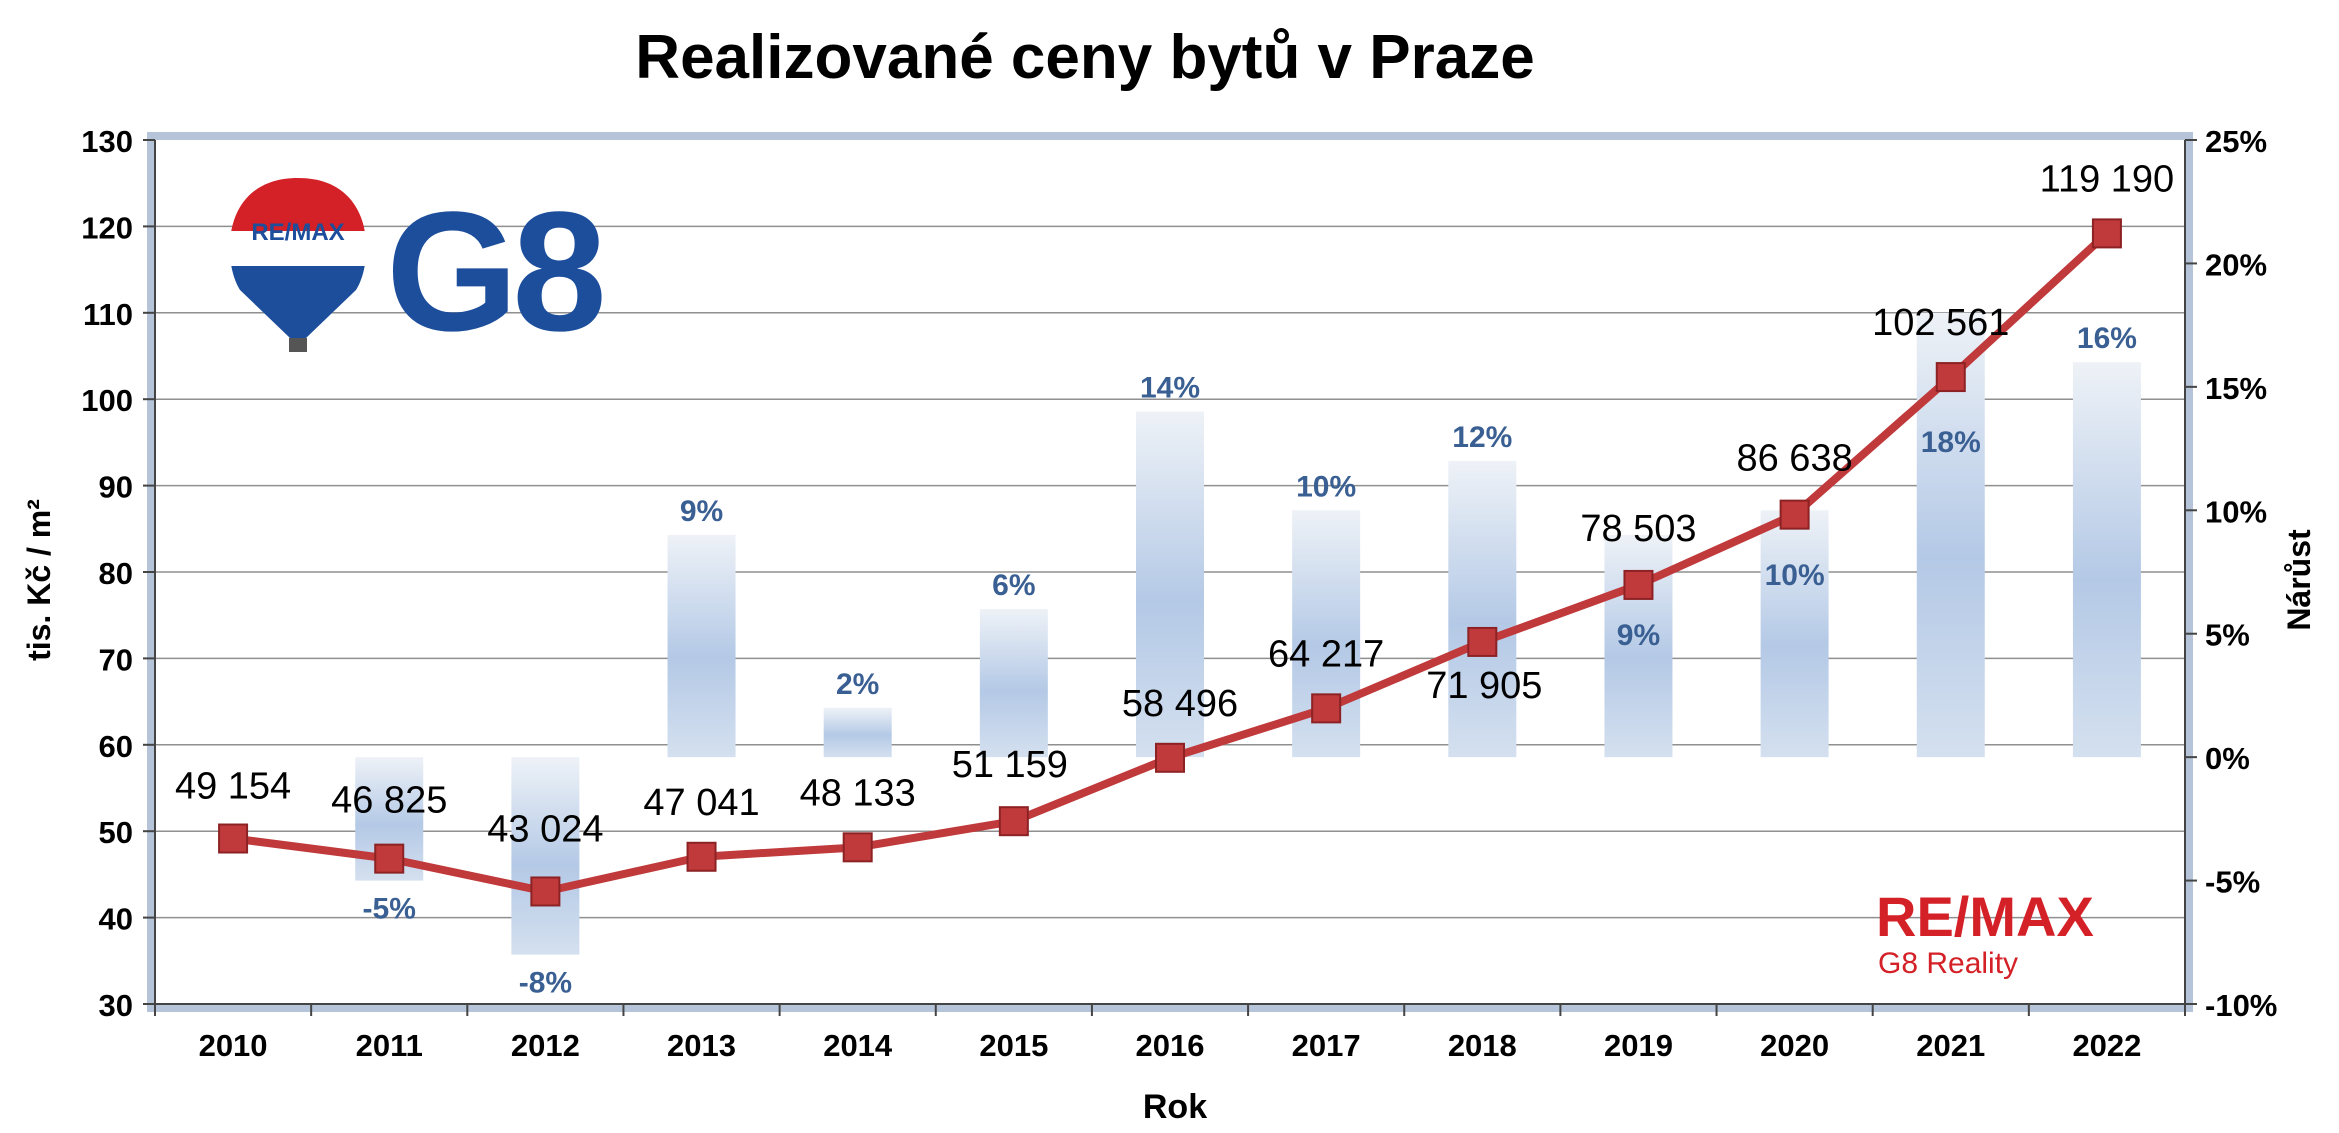  I want to click on balloon-icon: RE/MAX, so click(298, 265).